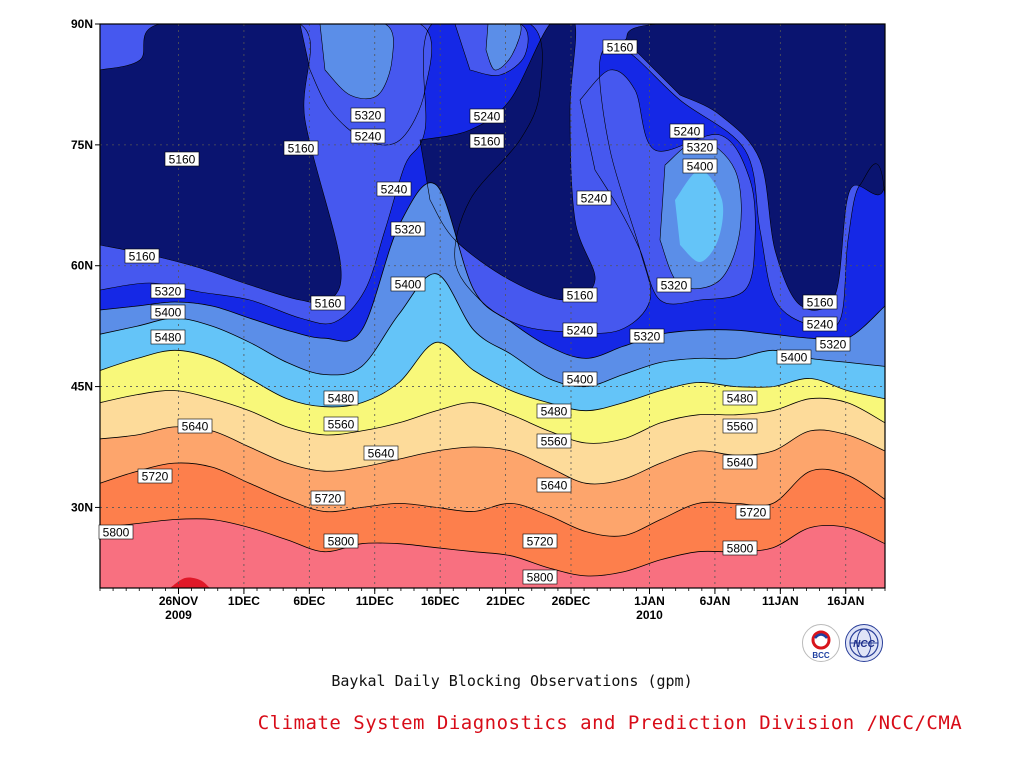  What do you see at coordinates (821, 643) in the screenshot?
I see `bcc-logo: BCC` at bounding box center [821, 643].